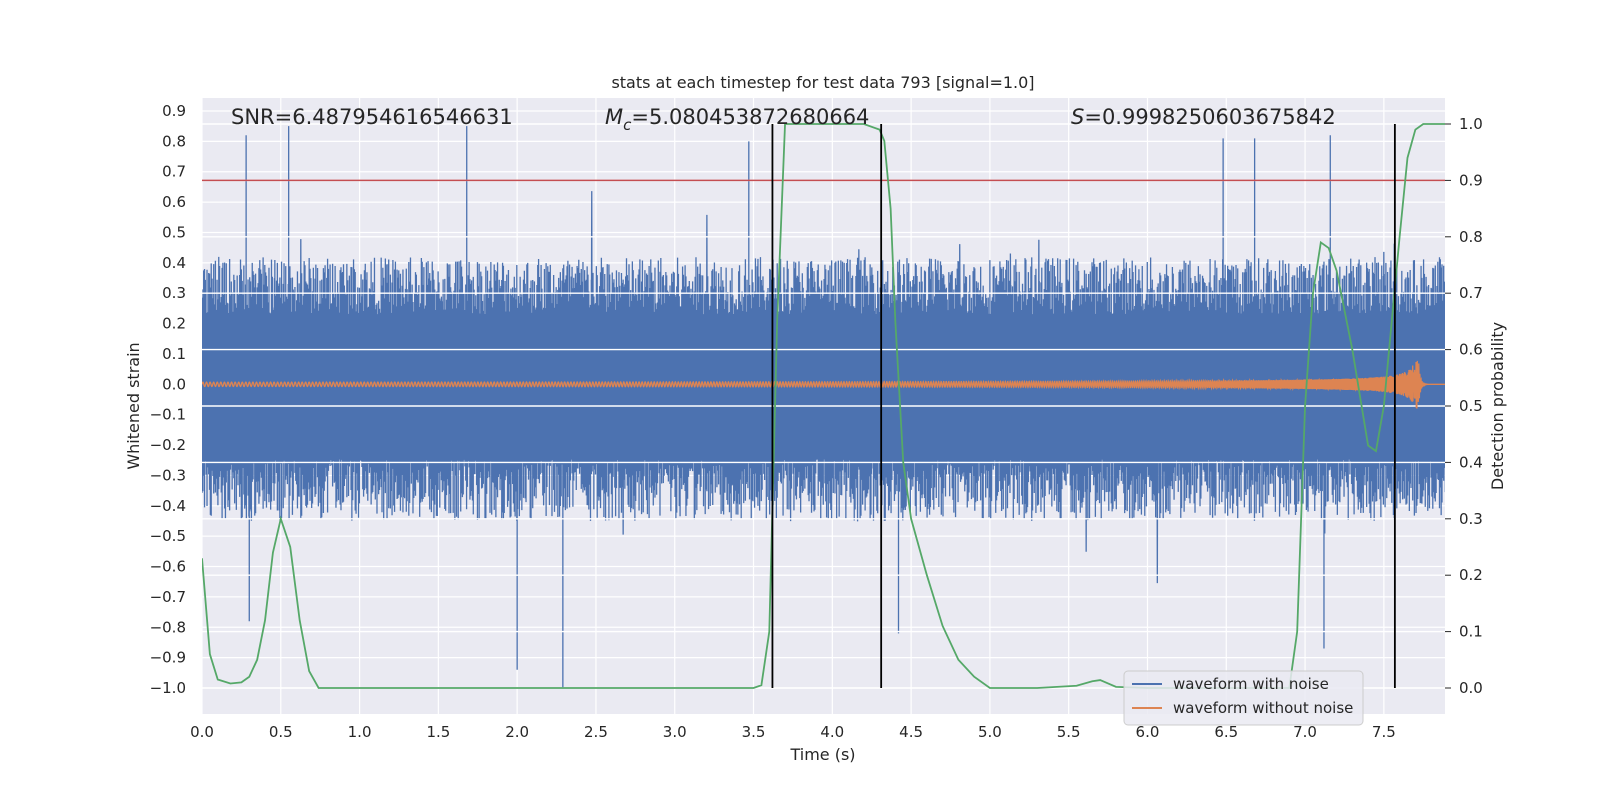  I want to click on y-tick-label: 0.2, so click(174, 324).